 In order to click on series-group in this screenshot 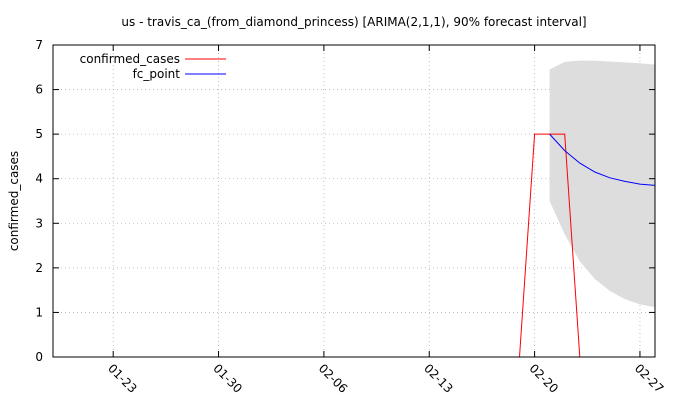, I will do `click(587, 245)`.